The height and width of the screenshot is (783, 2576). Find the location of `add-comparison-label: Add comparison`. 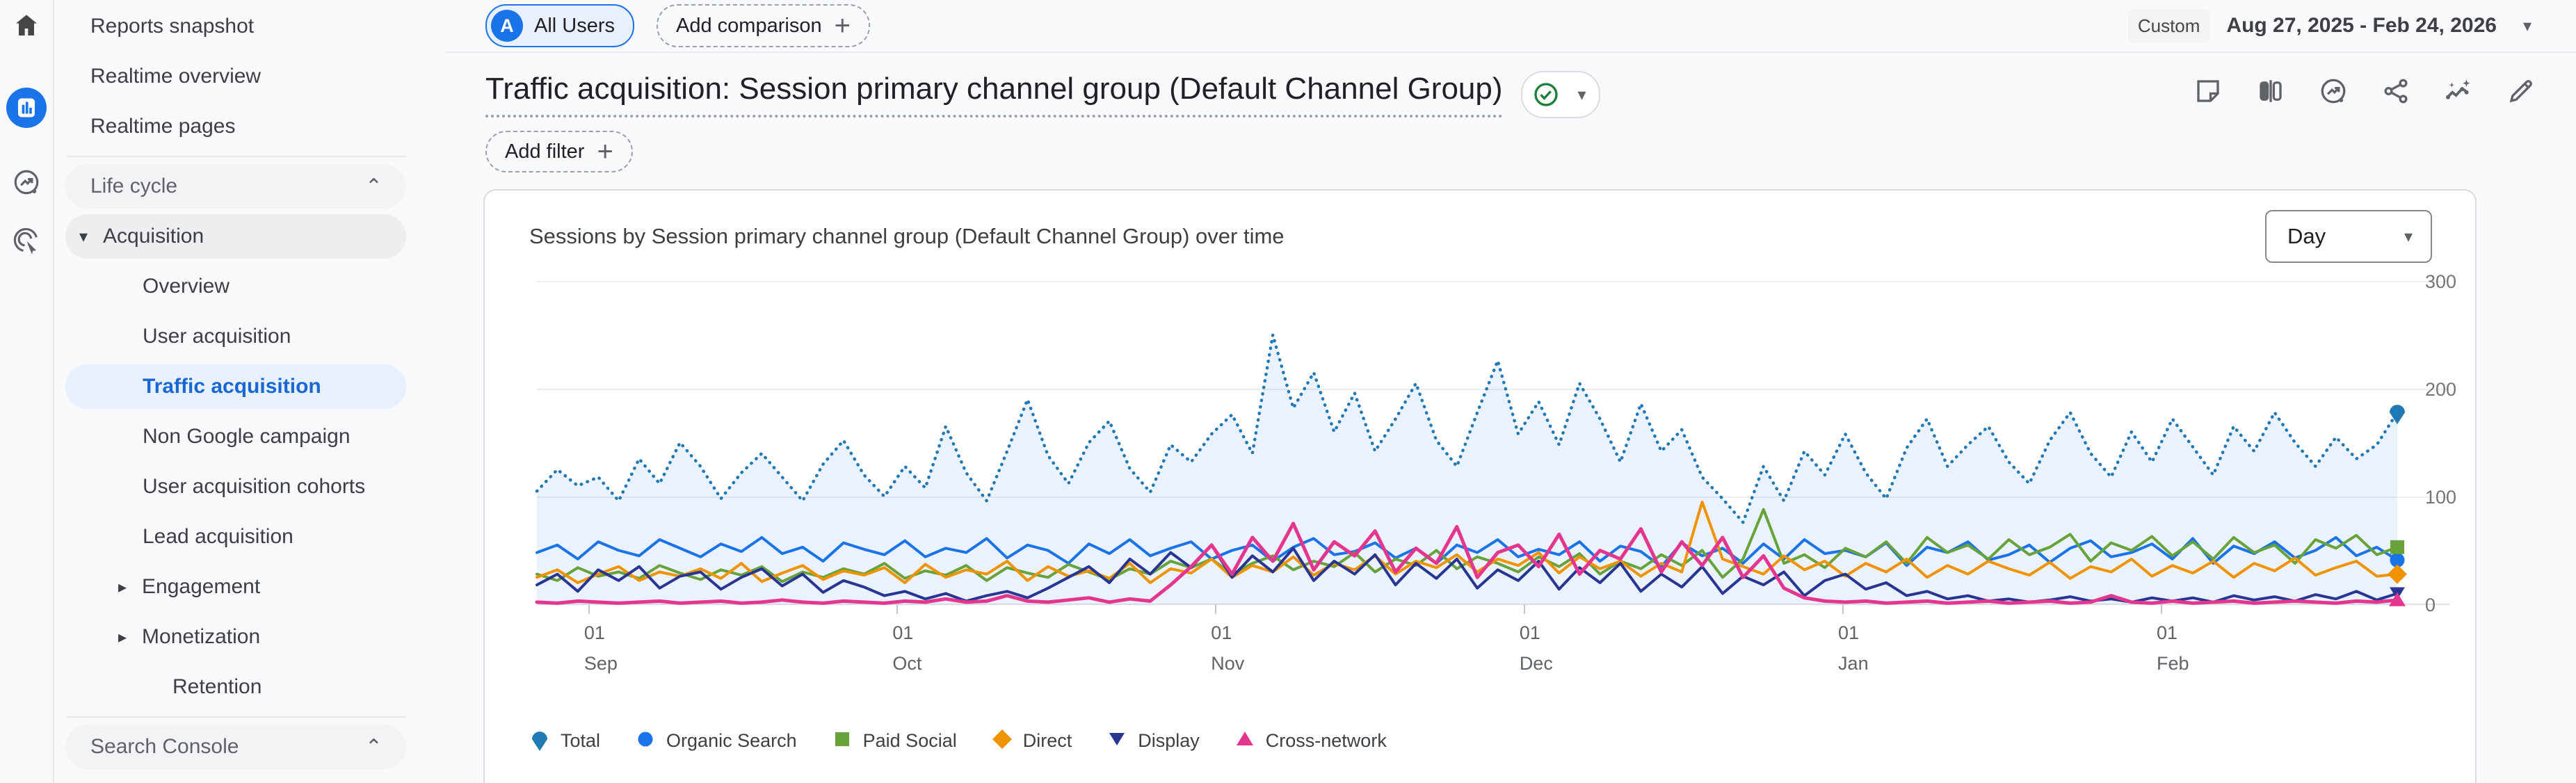

add-comparison-label: Add comparison is located at coordinates (749, 25).